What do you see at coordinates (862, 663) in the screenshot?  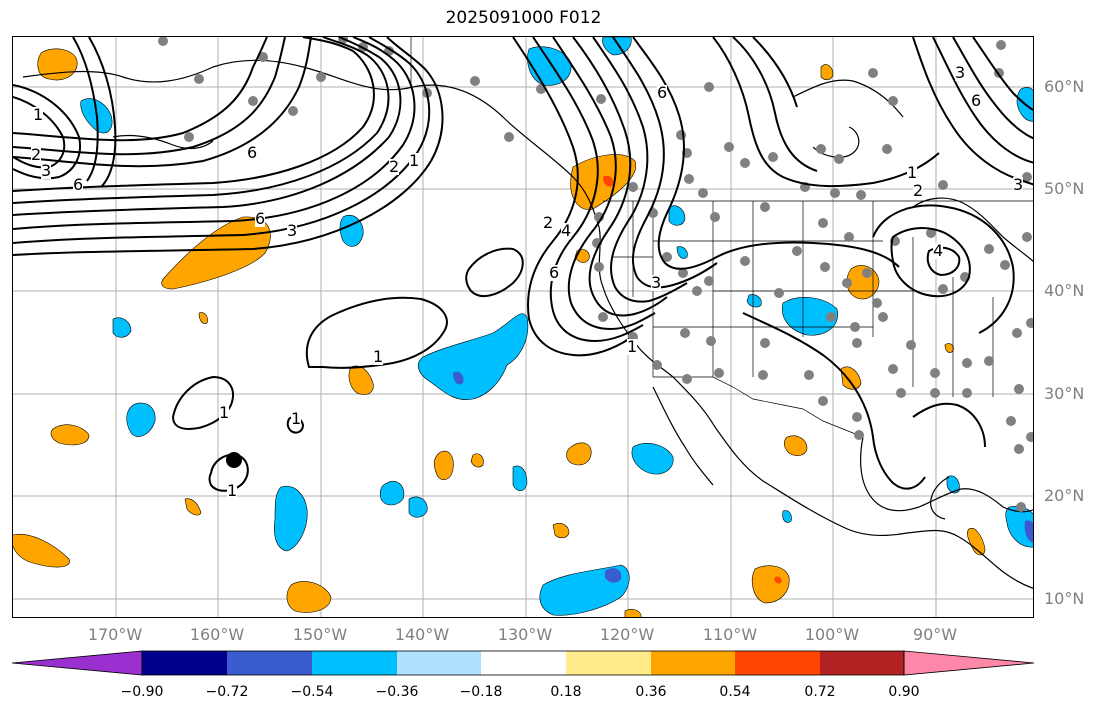 I see `colorbar-segment-firebrick` at bounding box center [862, 663].